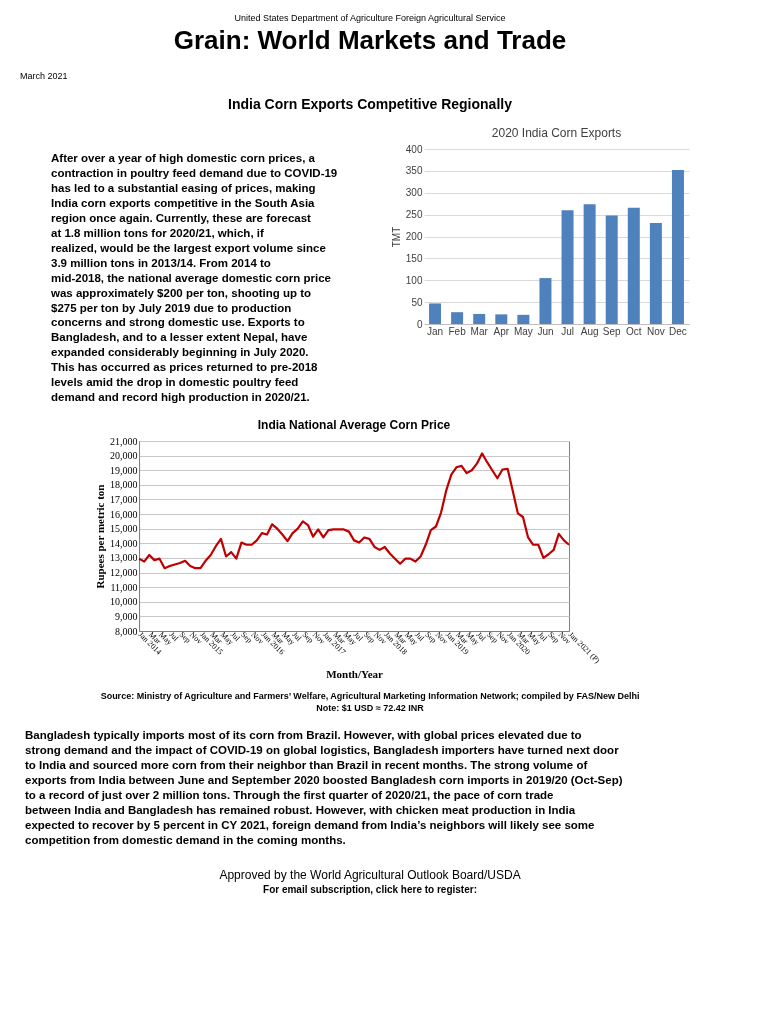 The image size is (768, 1024). What do you see at coordinates (435, 331) in the screenshot?
I see `x-tick-label: Jan` at bounding box center [435, 331].